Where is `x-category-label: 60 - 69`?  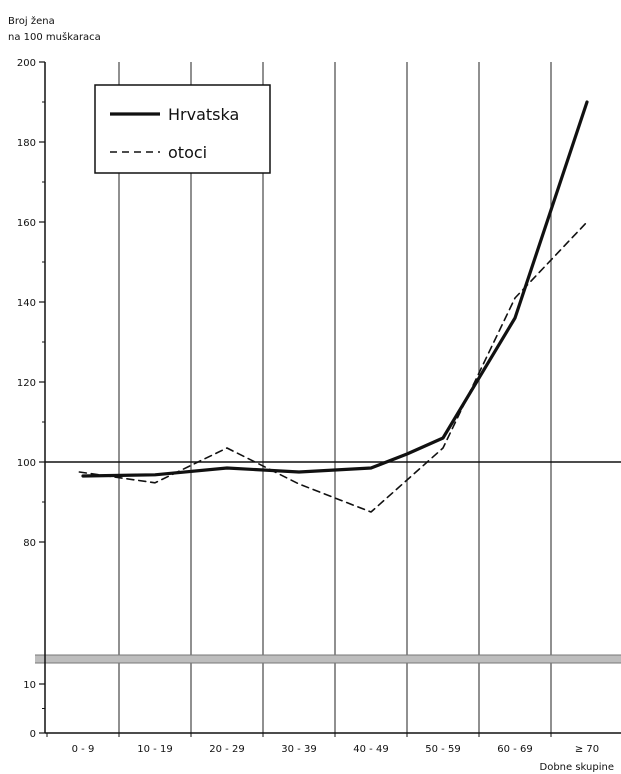 x-category-label: 60 - 69 is located at coordinates (514, 749).